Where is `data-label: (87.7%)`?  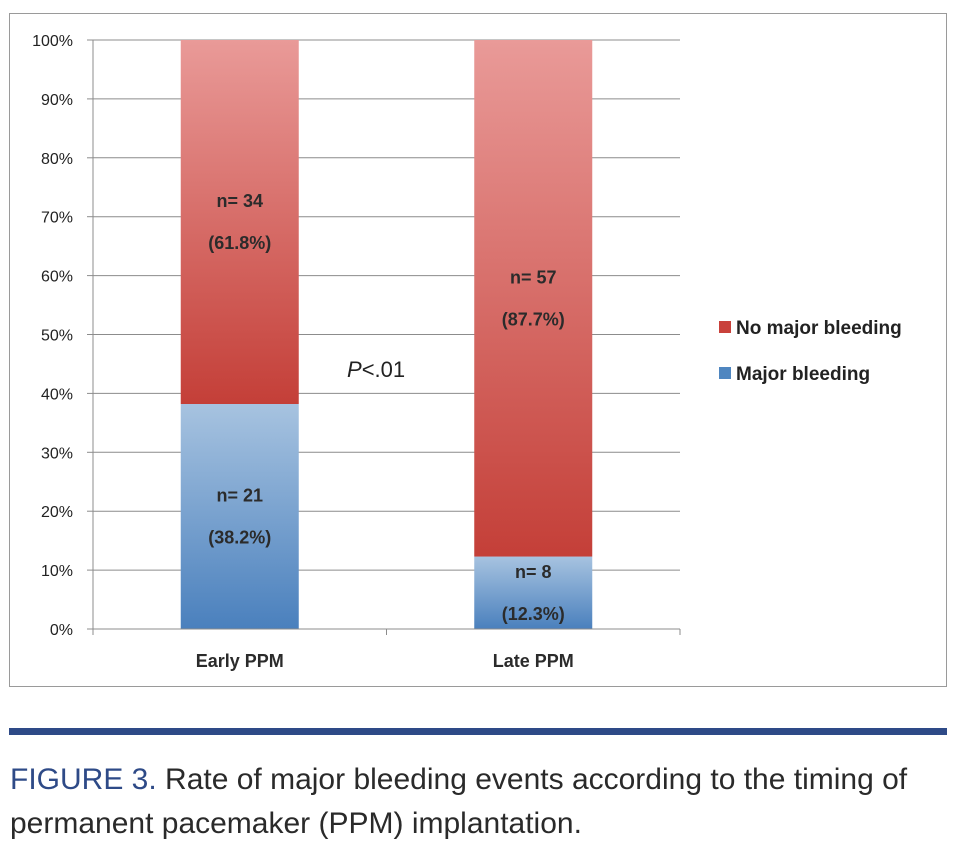
data-label: (87.7%) is located at coordinates (533, 319).